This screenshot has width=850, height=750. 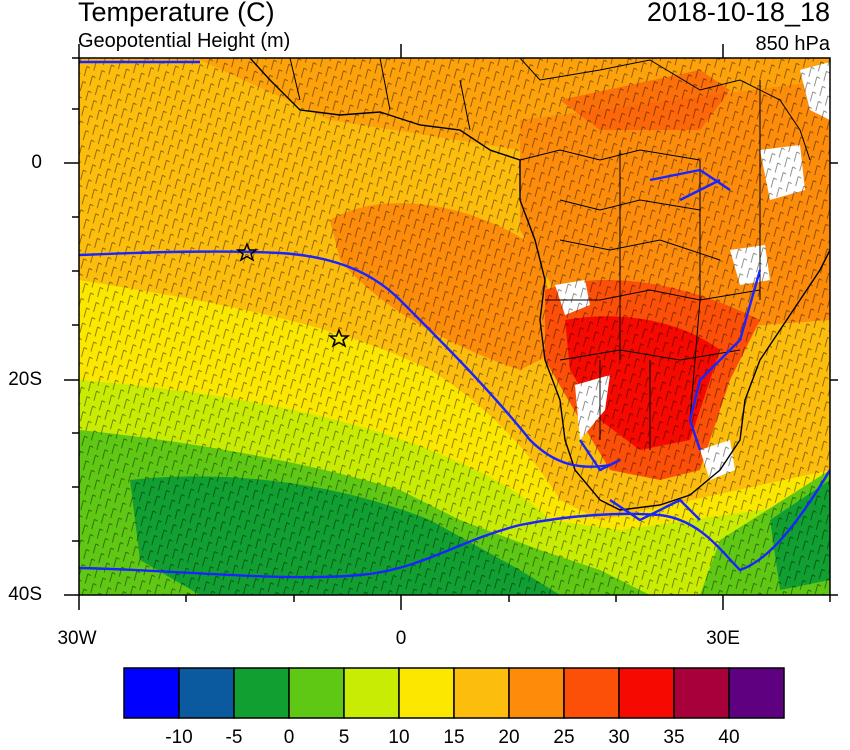 I want to click on lat-label-0: 0, so click(x=36, y=162).